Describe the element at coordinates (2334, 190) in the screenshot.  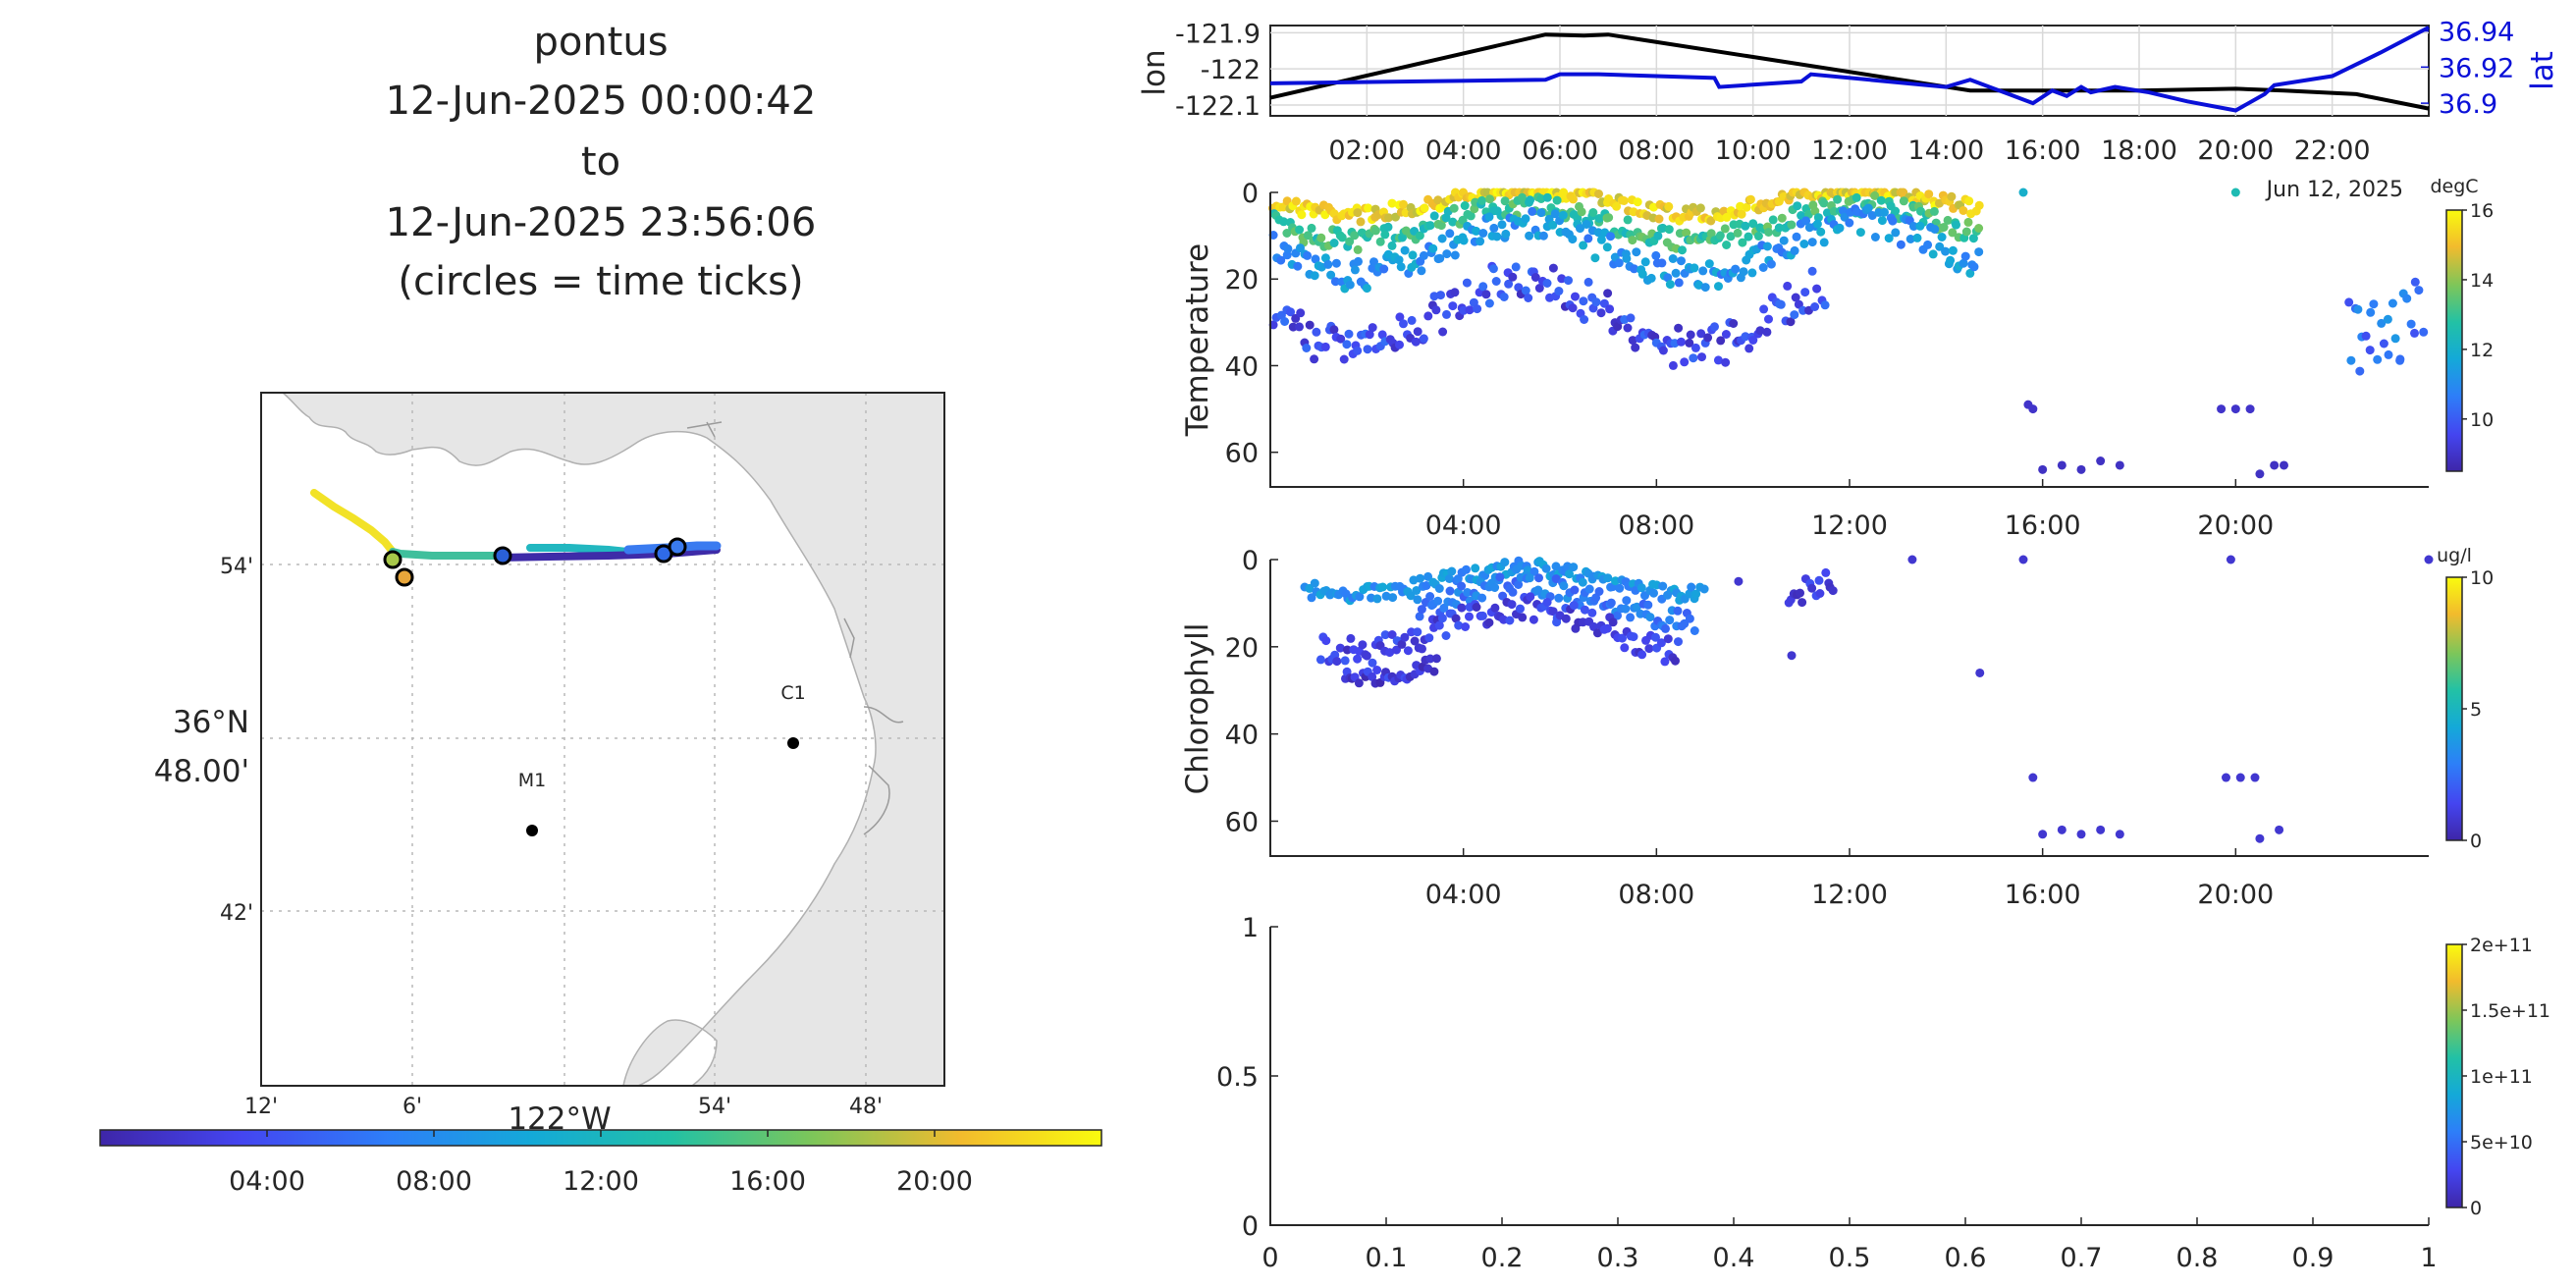
I see `date-overlap-label: Jun 12, 2025` at that location.